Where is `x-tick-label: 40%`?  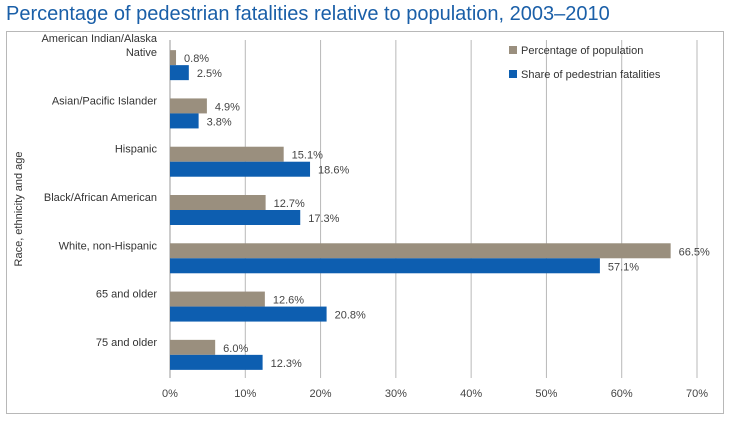
x-tick-label: 40% is located at coordinates (471, 394).